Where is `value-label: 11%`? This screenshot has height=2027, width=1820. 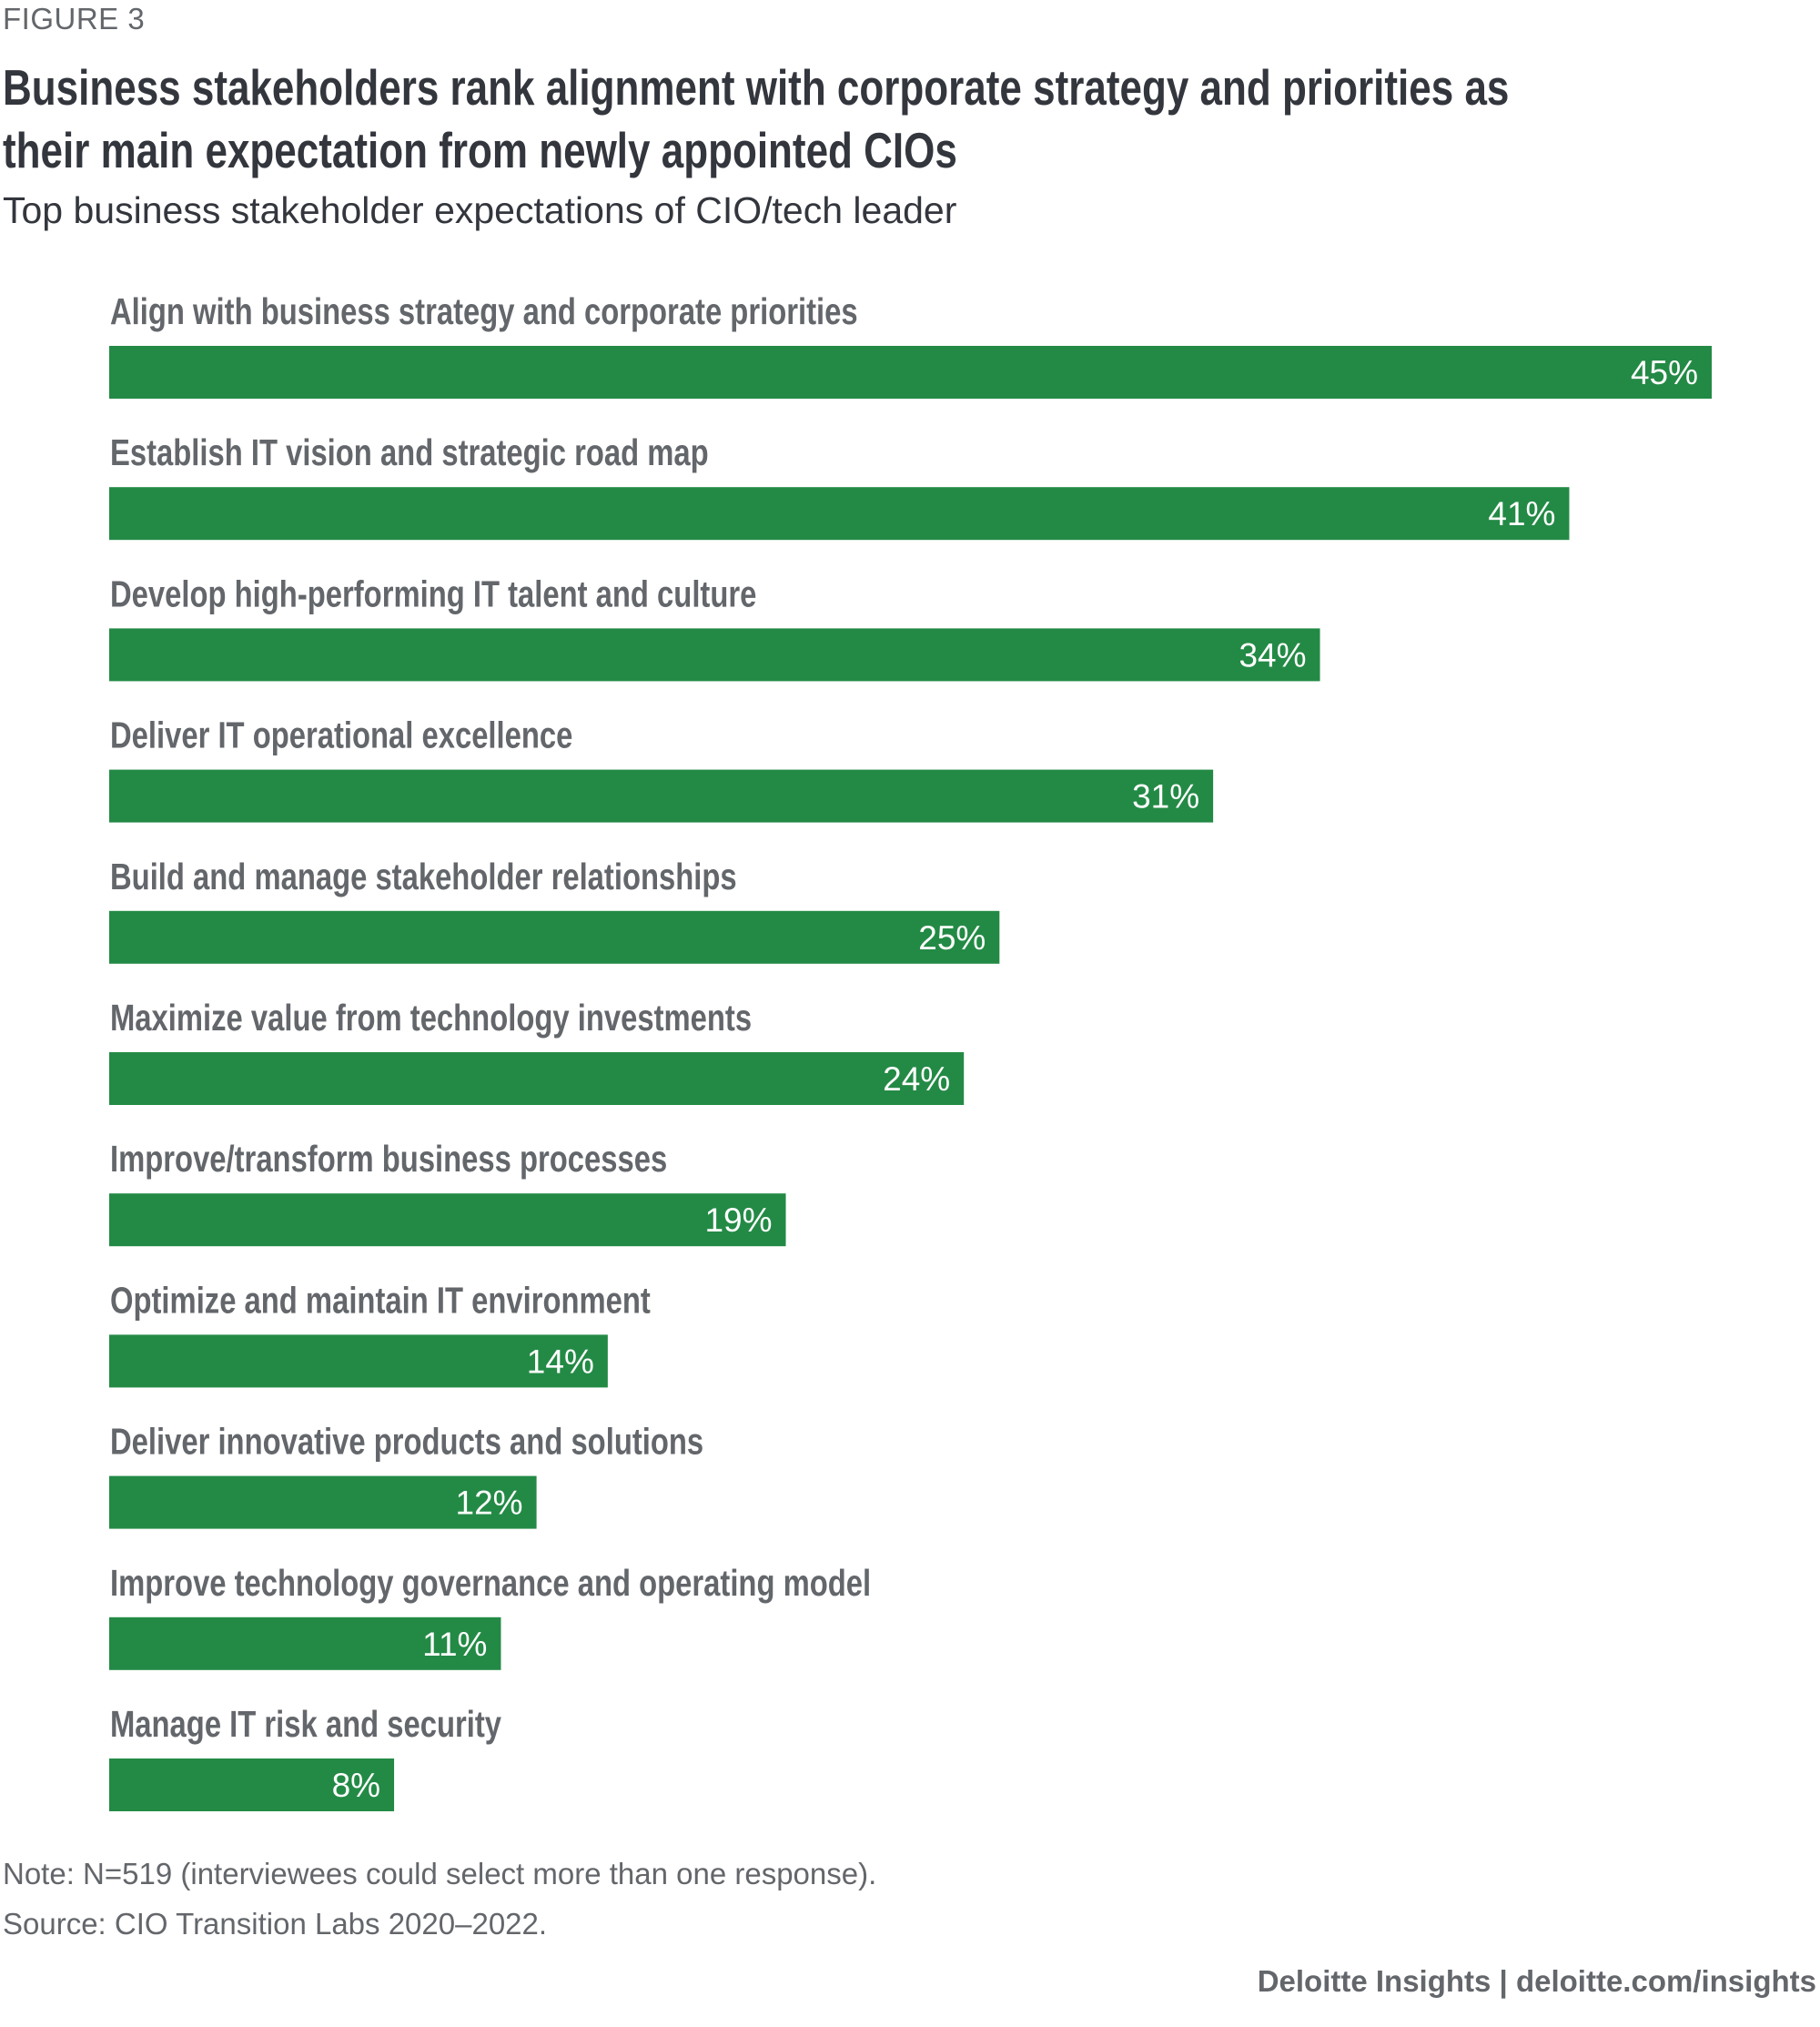 value-label: 11% is located at coordinates (455, 1644).